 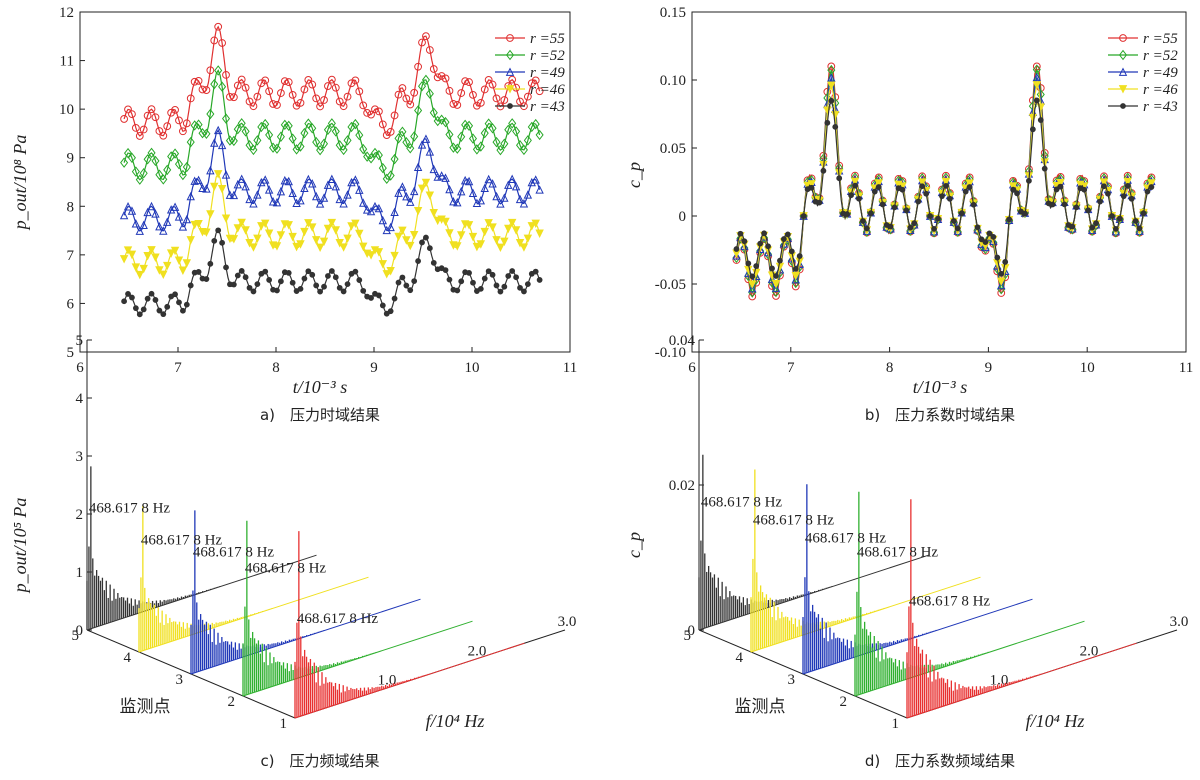 What do you see at coordinates (319, 761) in the screenshot?
I see `panel-c-caption: c) 压力频域结果` at bounding box center [319, 761].